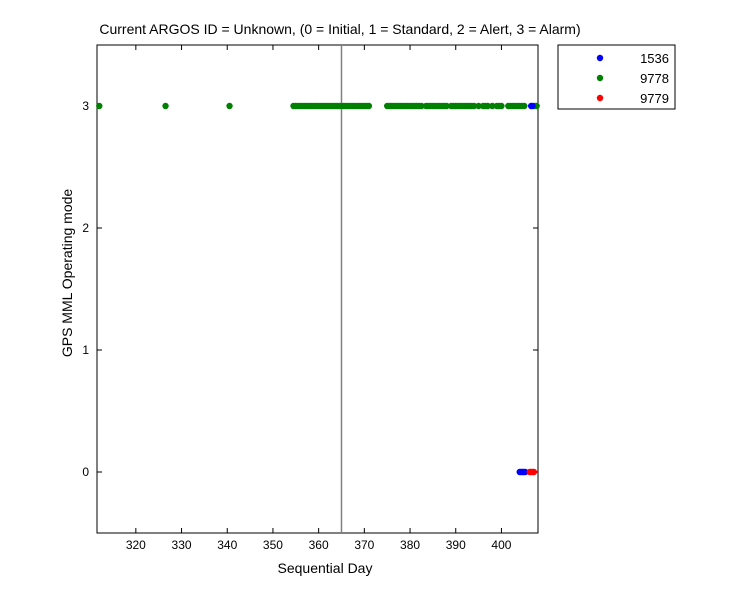  What do you see at coordinates (319, 545) in the screenshot?
I see `x-tick-label: 360` at bounding box center [319, 545].